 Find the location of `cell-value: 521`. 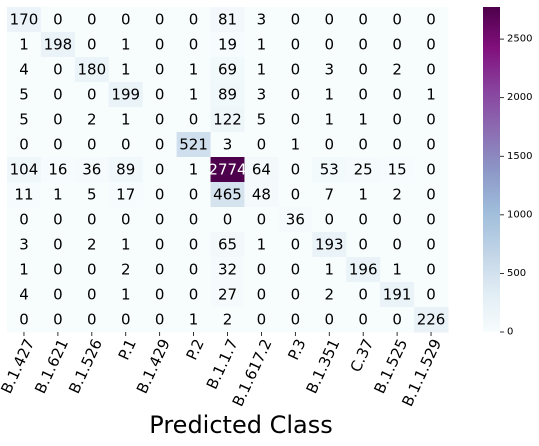

cell-value: 521 is located at coordinates (193, 145).